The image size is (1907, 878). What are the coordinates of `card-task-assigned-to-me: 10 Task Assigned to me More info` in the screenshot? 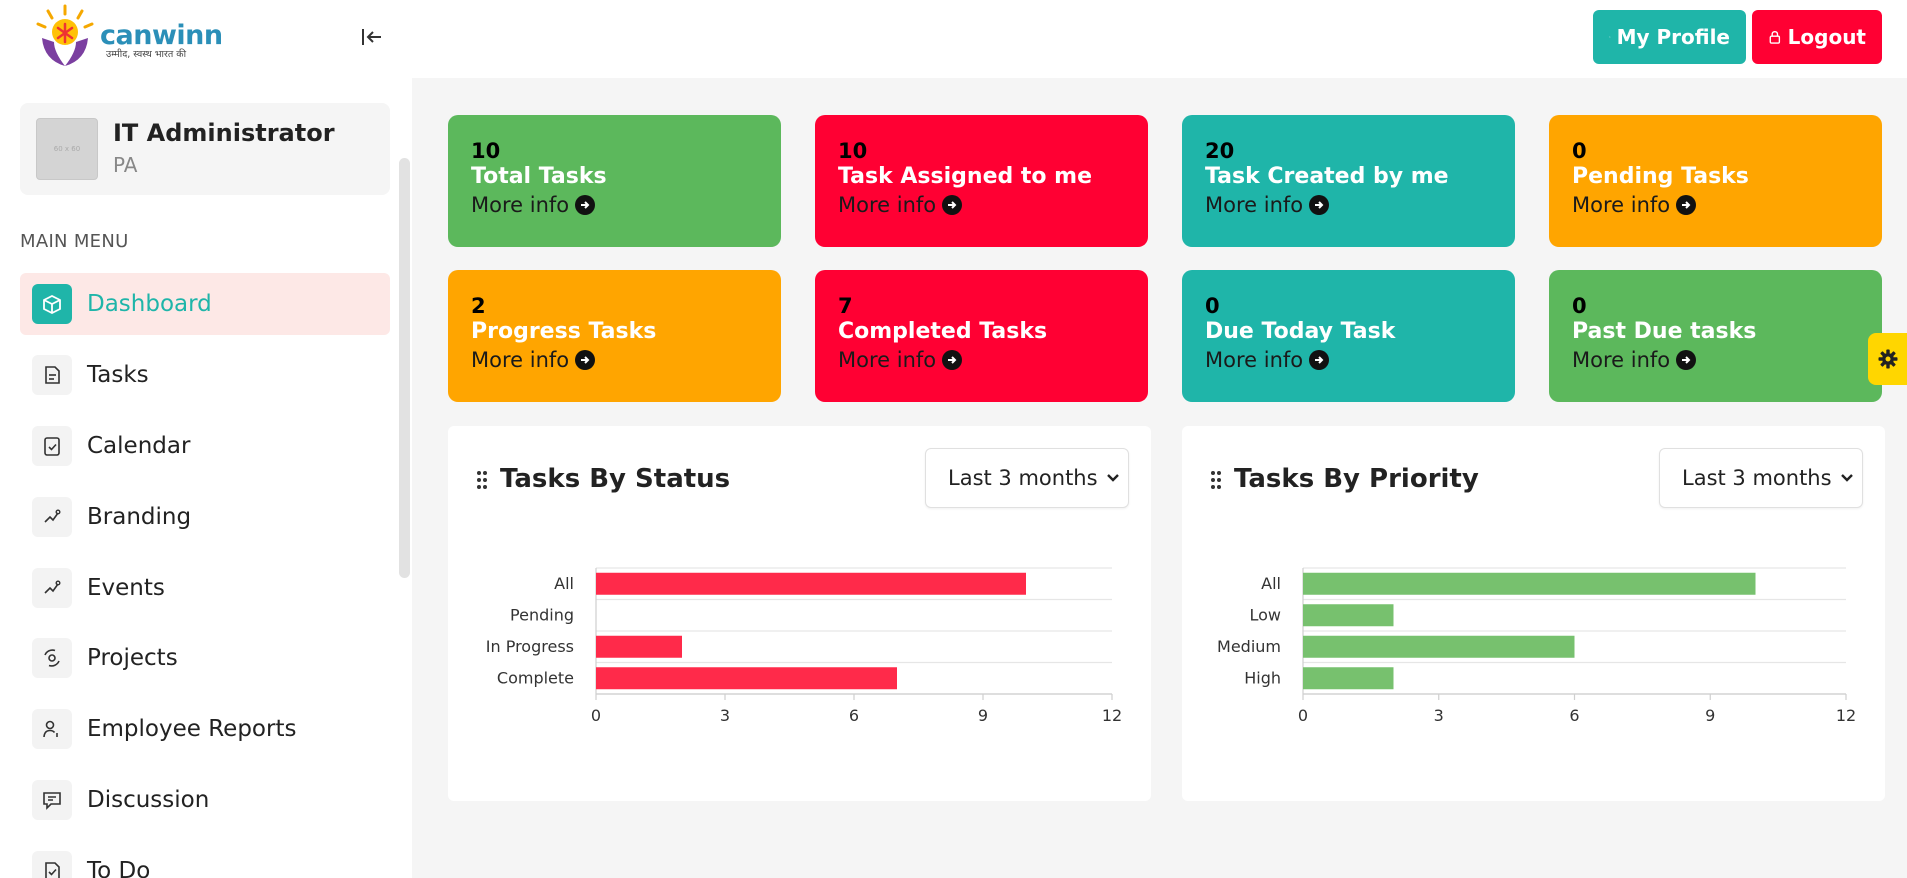 It's located at (981, 181).